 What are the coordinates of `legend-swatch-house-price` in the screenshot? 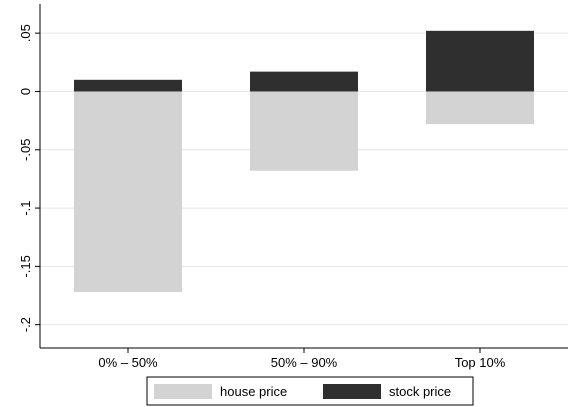 It's located at (183, 391).